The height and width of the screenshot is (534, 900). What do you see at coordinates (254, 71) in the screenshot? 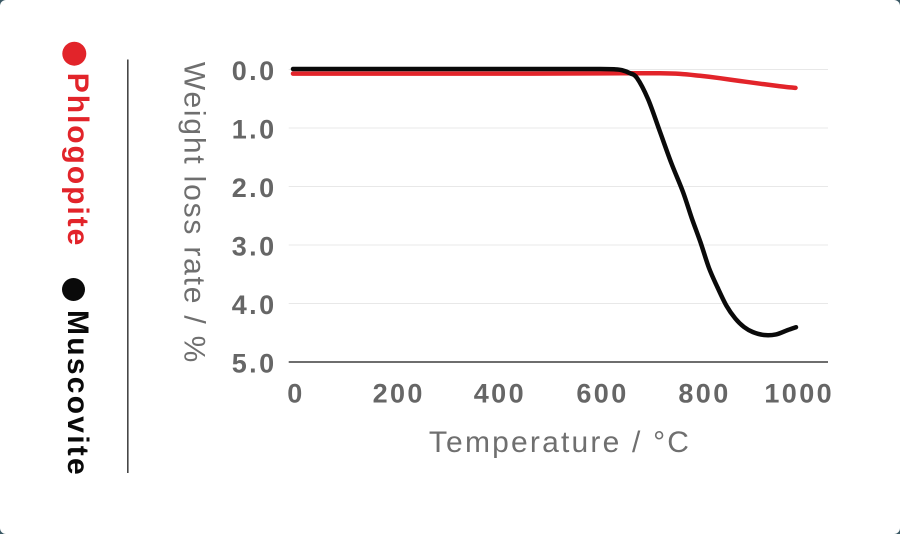
I see `svg-text: 0.0` at bounding box center [254, 71].